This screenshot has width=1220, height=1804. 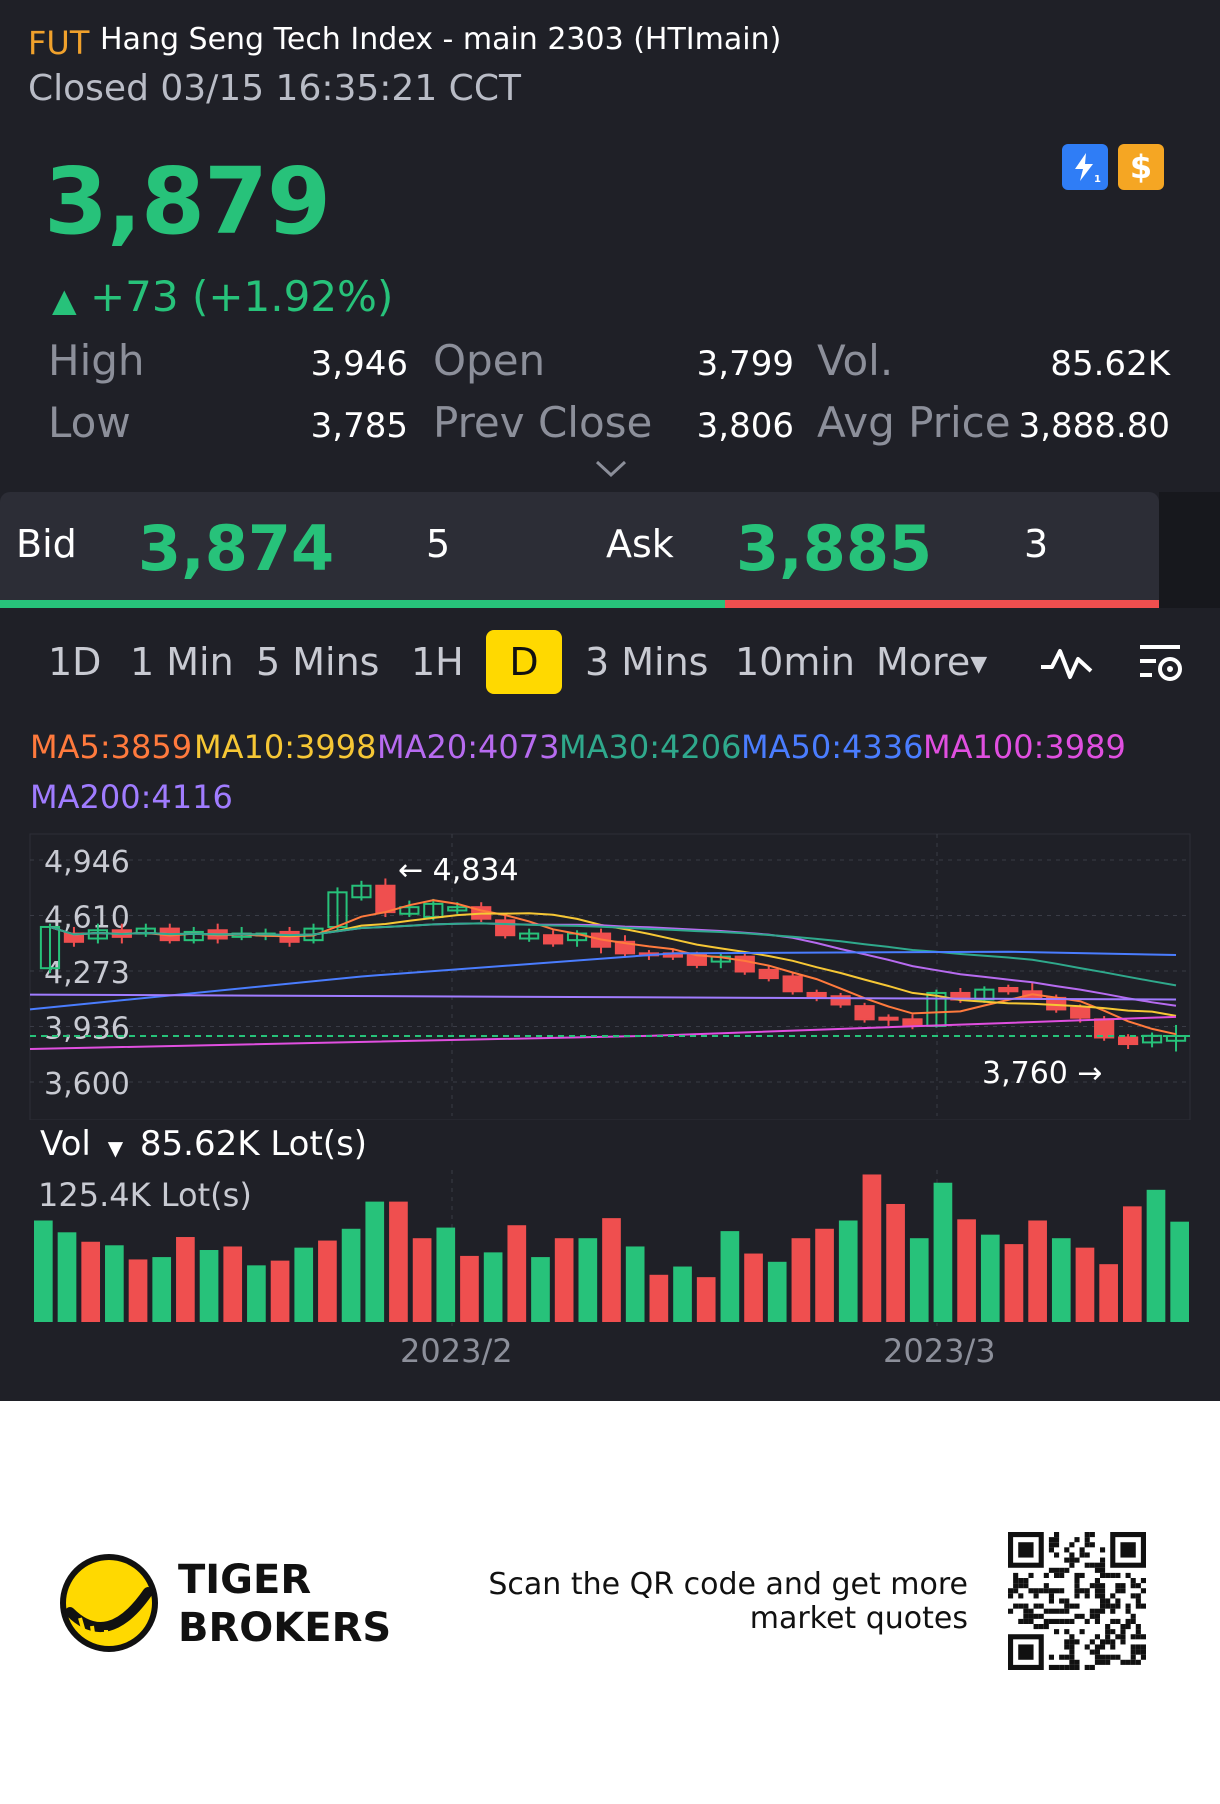 I want to click on bid-ask-panel, so click(x=579, y=548).